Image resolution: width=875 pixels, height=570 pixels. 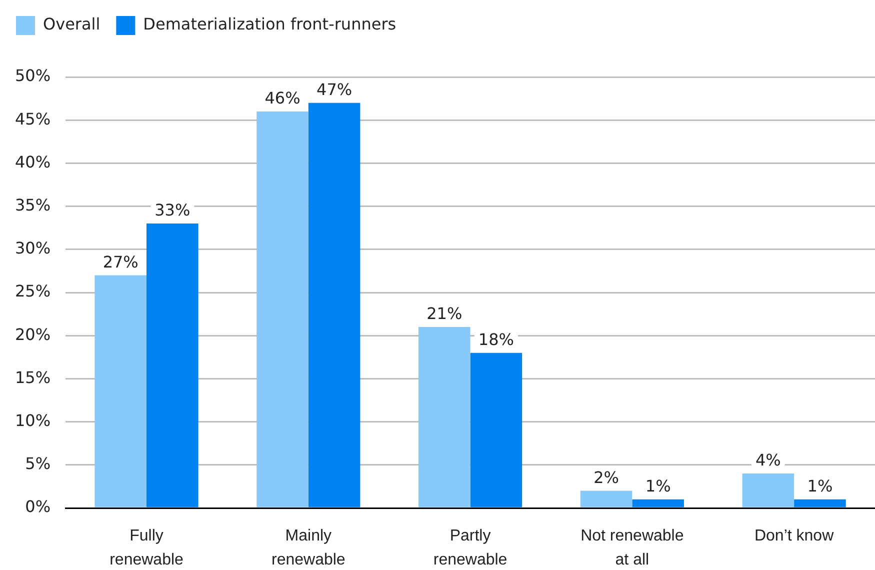 I want to click on y-tick-label: 40%, so click(x=33, y=162).